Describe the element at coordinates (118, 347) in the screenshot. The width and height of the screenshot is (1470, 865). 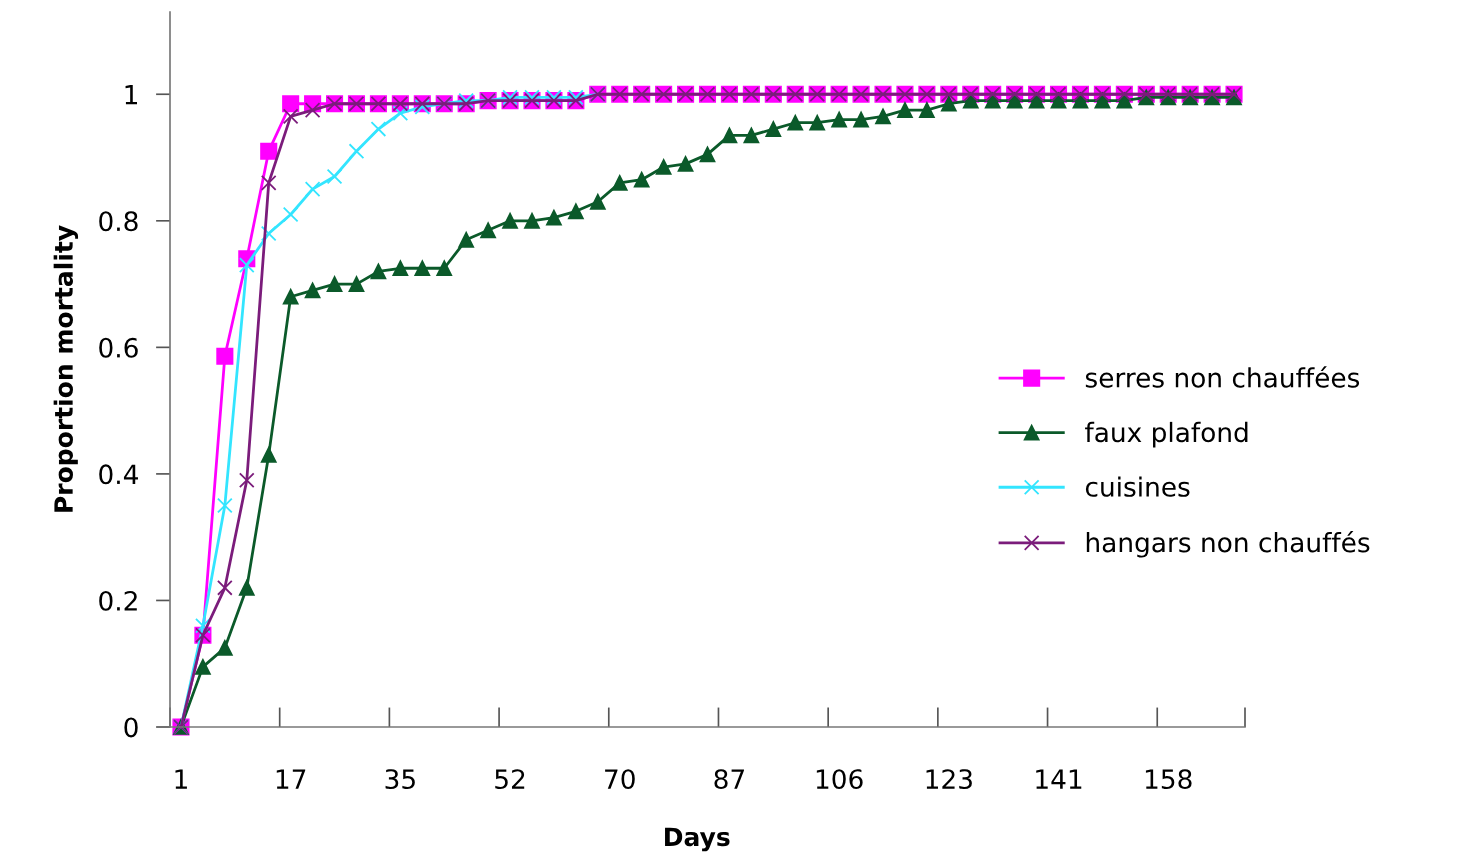
I see `y-tick-label: 0.6` at that location.